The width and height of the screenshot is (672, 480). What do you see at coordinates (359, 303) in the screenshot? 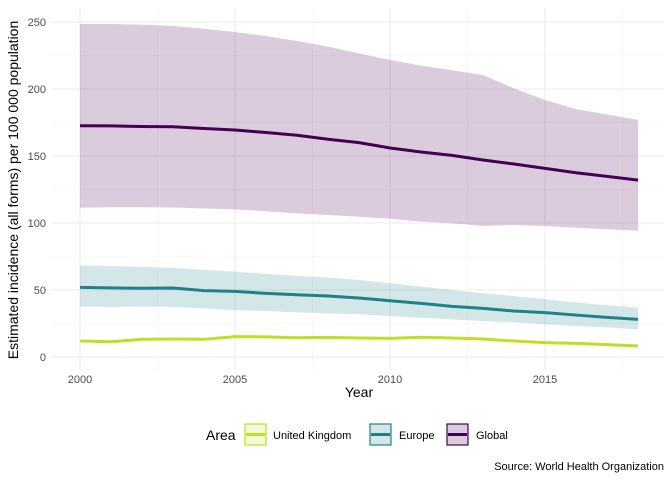
I see `line-europe` at bounding box center [359, 303].